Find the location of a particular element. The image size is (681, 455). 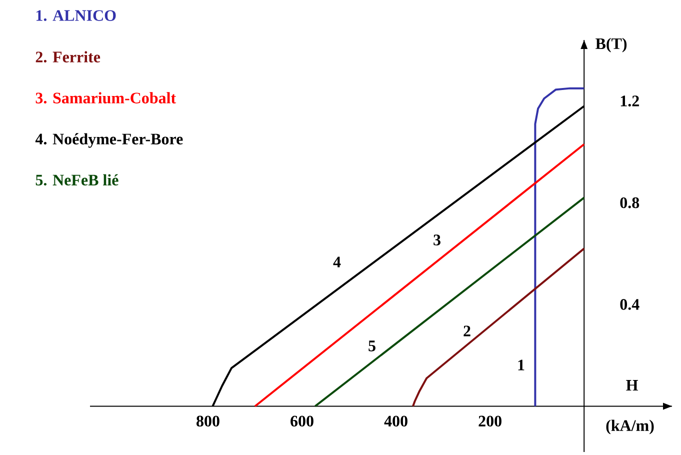

y-axis-title: B(T) is located at coordinates (611, 45).